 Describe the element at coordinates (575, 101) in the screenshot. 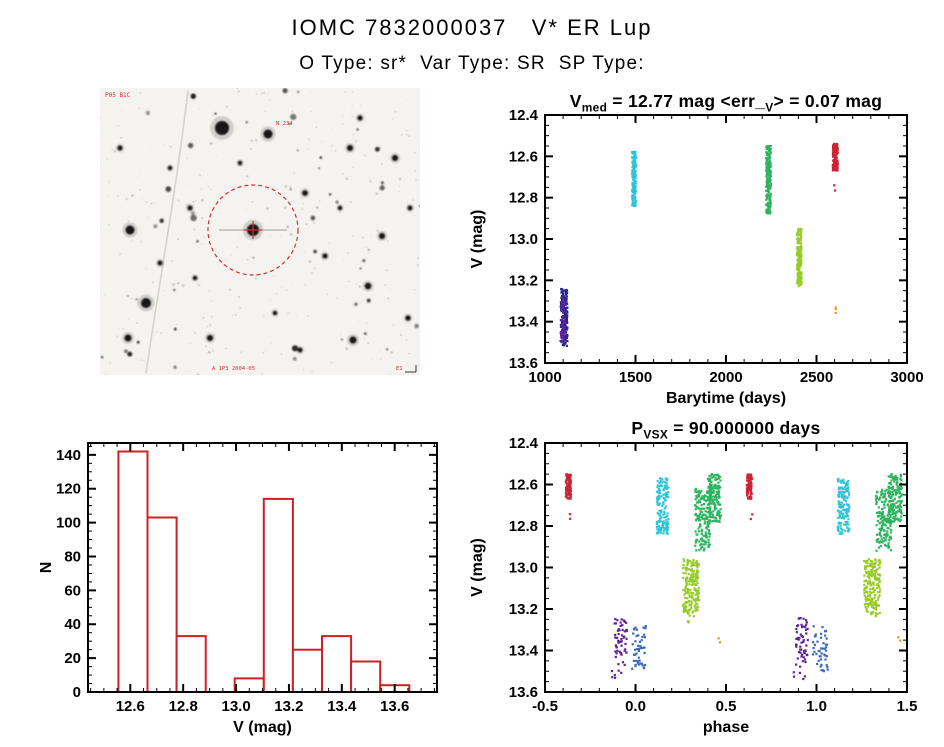

I see `title-text: V` at that location.